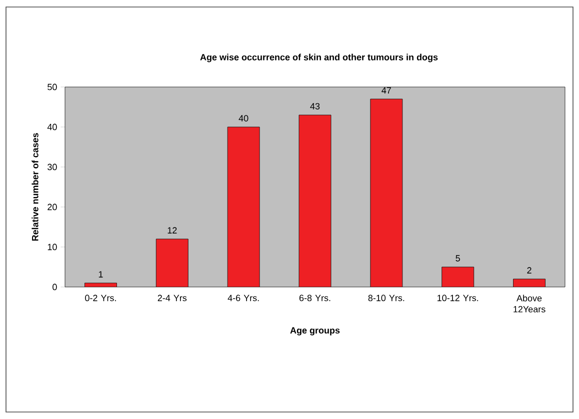 The image size is (579, 419). What do you see at coordinates (386, 298) in the screenshot?
I see `x-tick-label: 8-10 Yrs.` at bounding box center [386, 298].